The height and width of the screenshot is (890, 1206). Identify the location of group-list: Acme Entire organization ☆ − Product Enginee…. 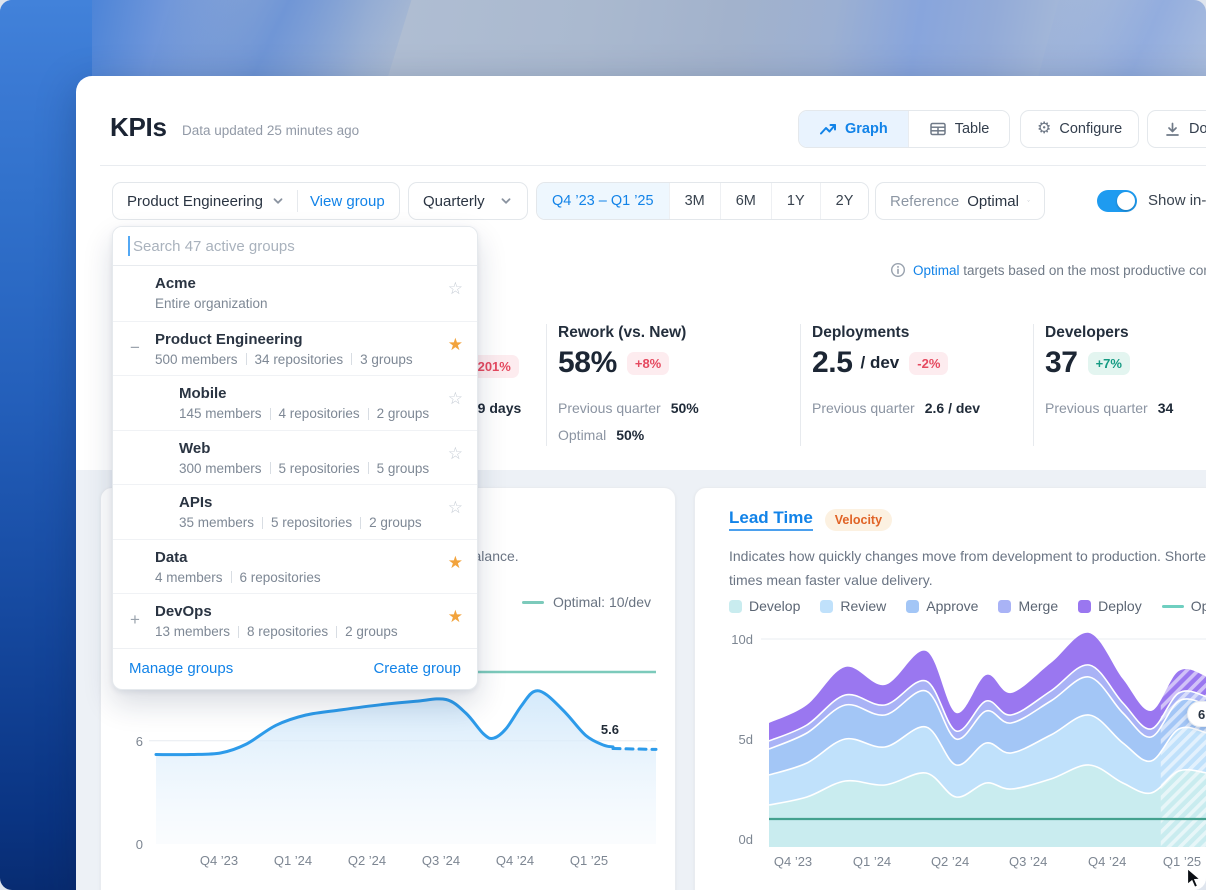
(295, 457).